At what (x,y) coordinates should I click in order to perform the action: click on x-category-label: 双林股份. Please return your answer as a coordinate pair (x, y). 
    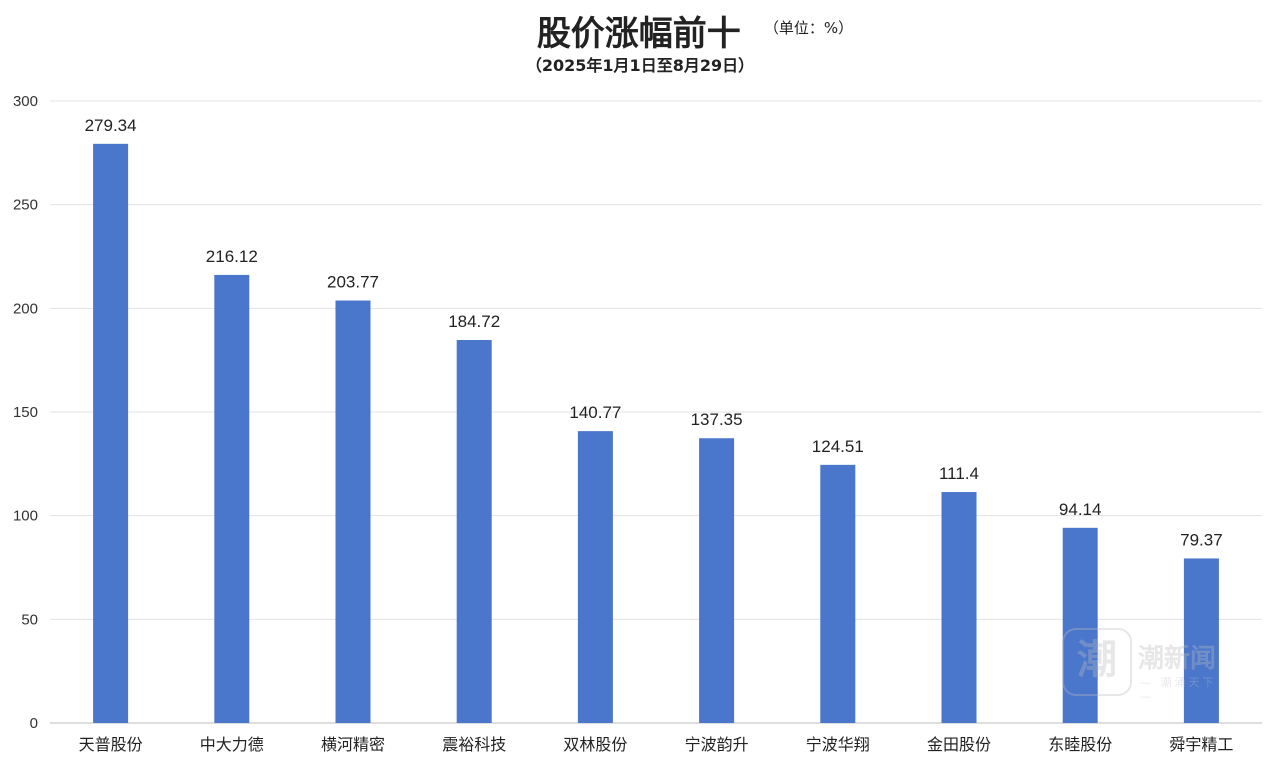
    Looking at the image, I should click on (595, 745).